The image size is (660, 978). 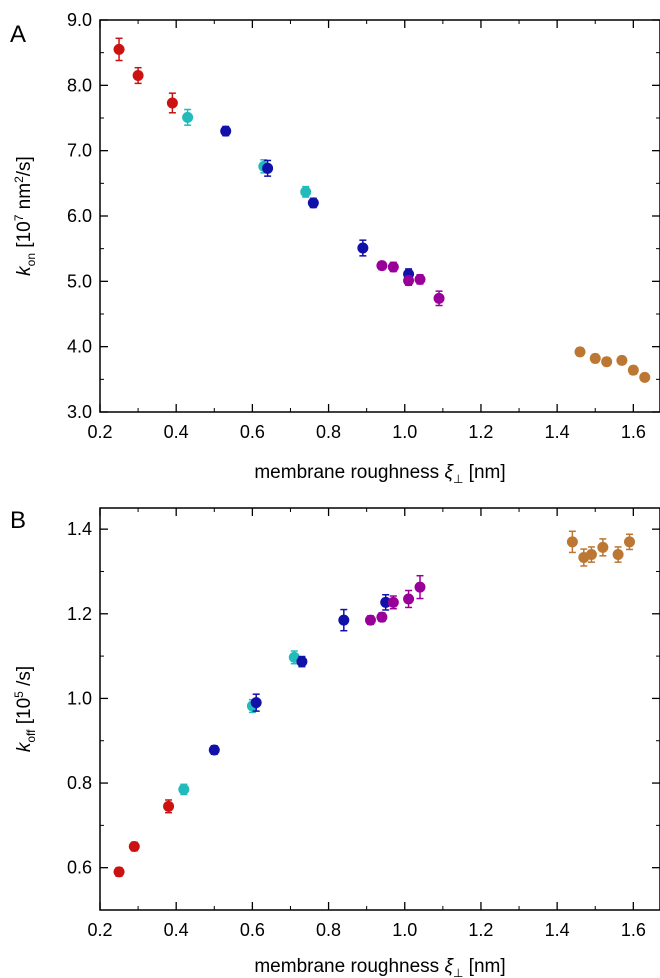 What do you see at coordinates (79, 614) in the screenshot?
I see `y-tick-label: 1.2` at bounding box center [79, 614].